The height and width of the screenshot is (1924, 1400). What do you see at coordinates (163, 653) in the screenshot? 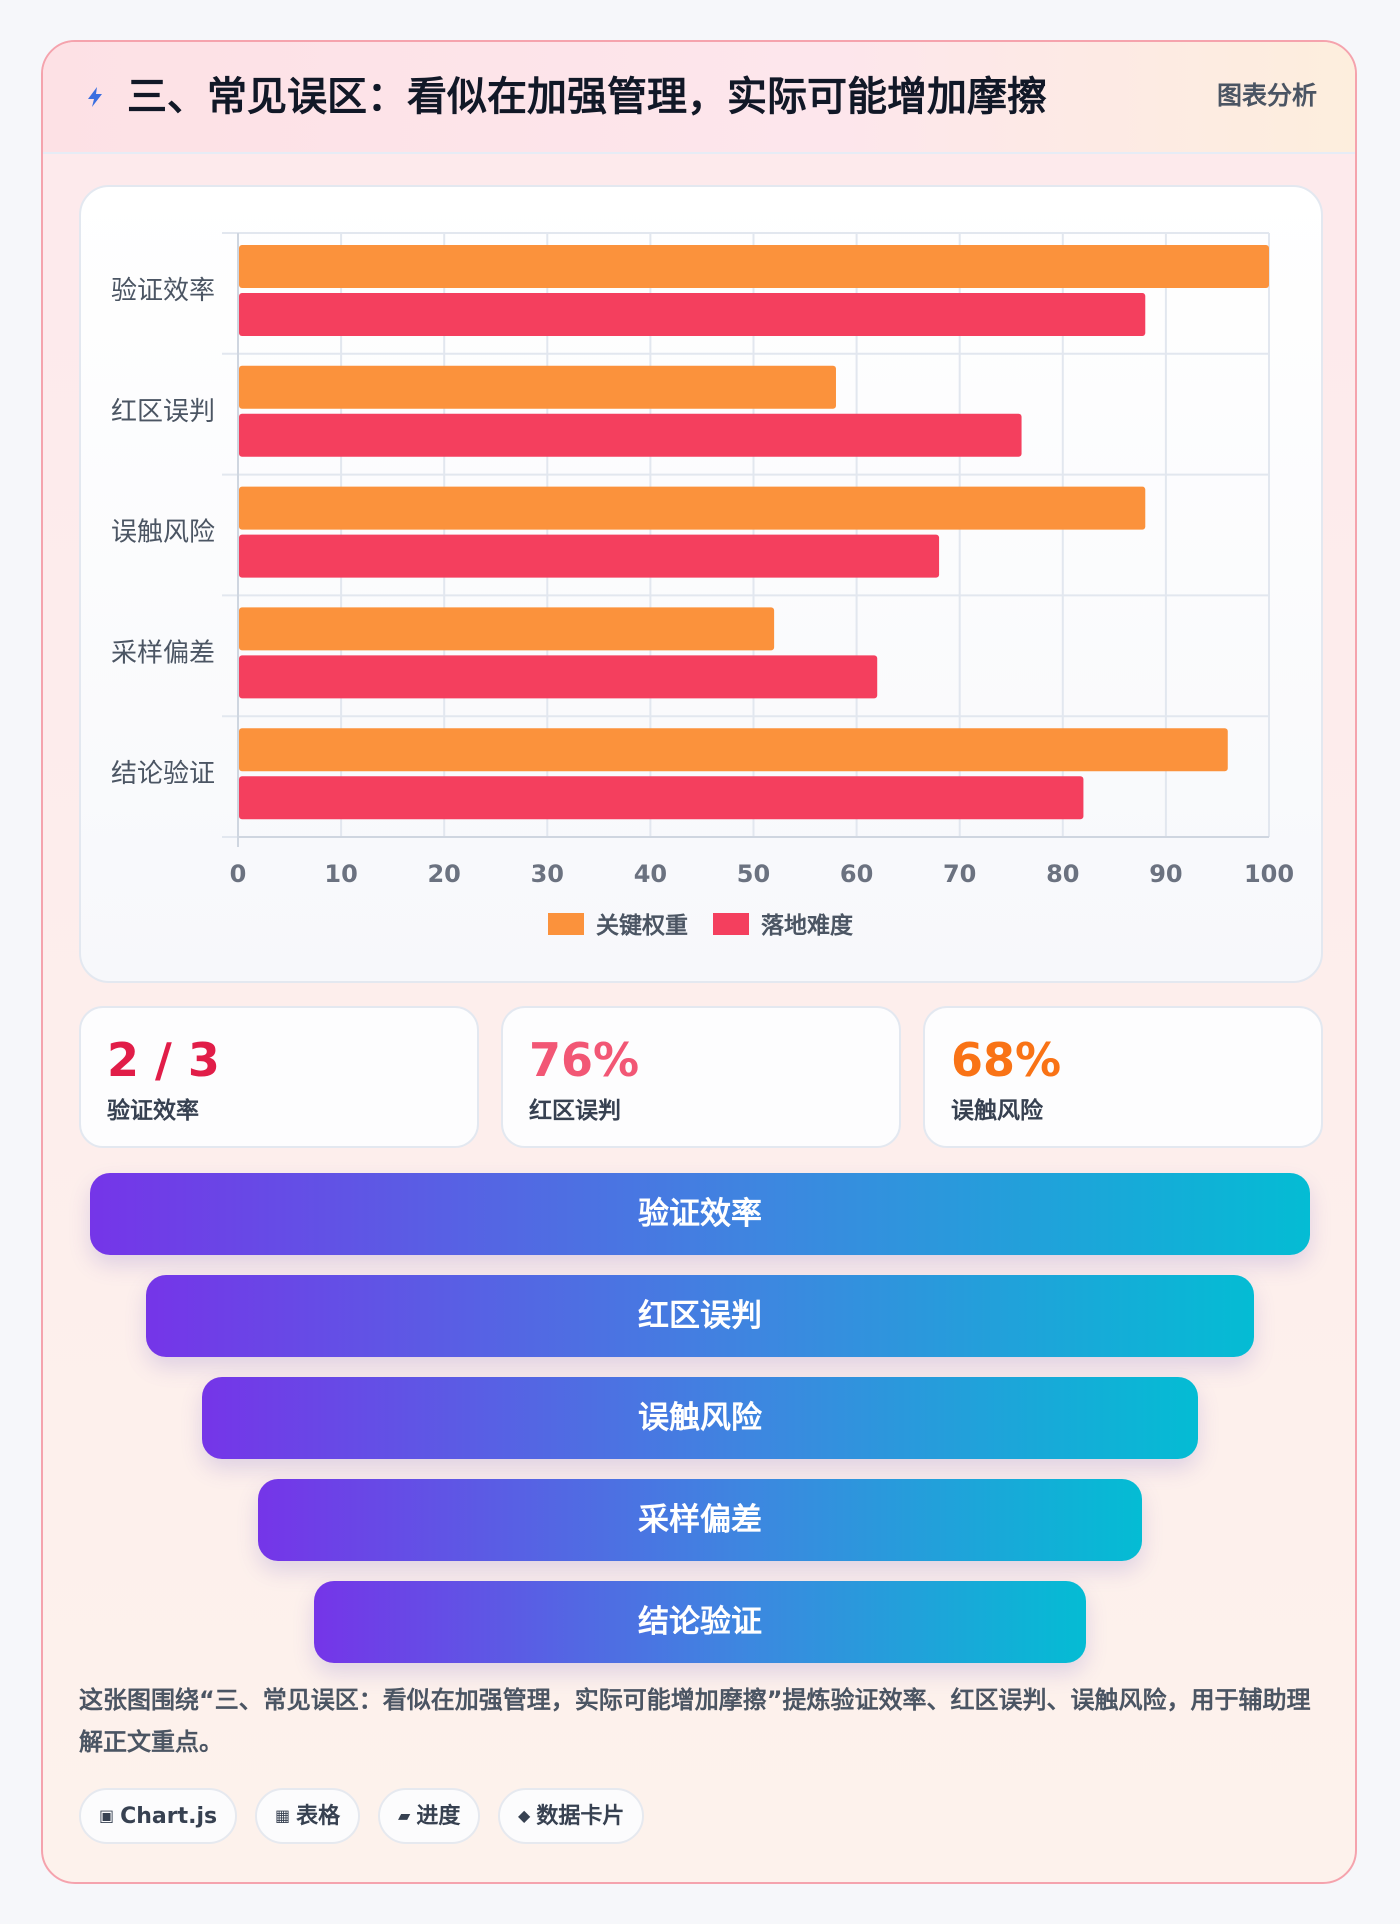
I see `y-category-label: 采样偏差` at bounding box center [163, 653].